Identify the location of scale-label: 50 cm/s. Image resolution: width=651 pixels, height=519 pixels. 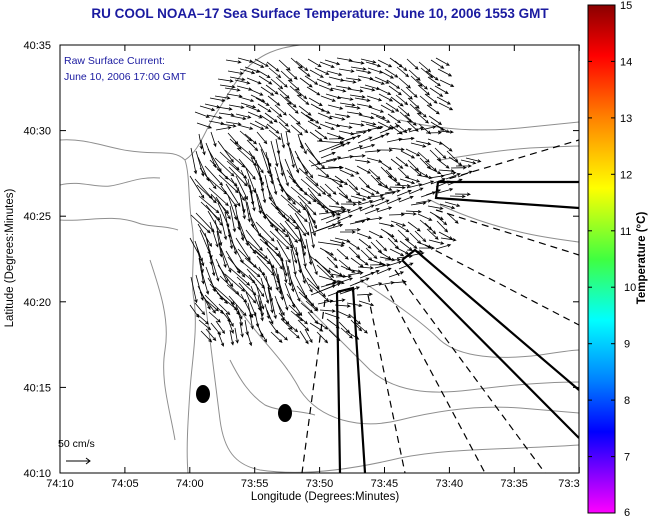
(76, 444).